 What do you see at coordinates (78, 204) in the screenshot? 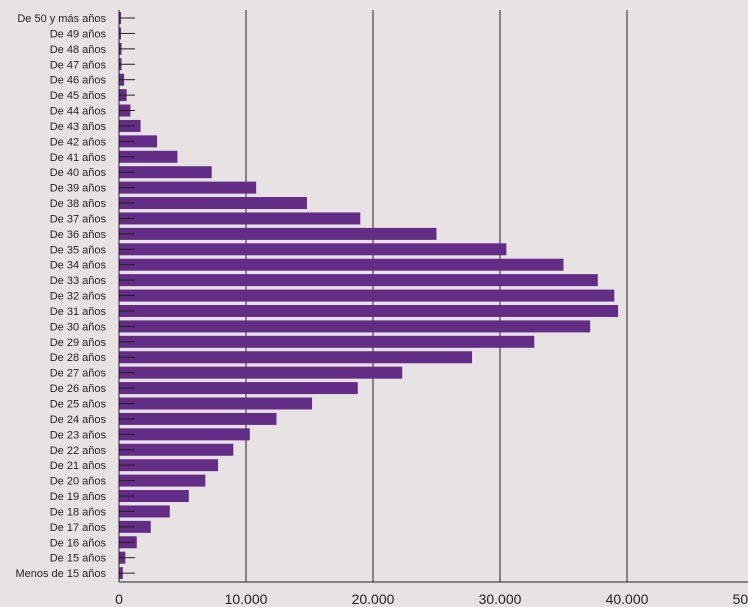
I see `category-label: De 38 años` at bounding box center [78, 204].